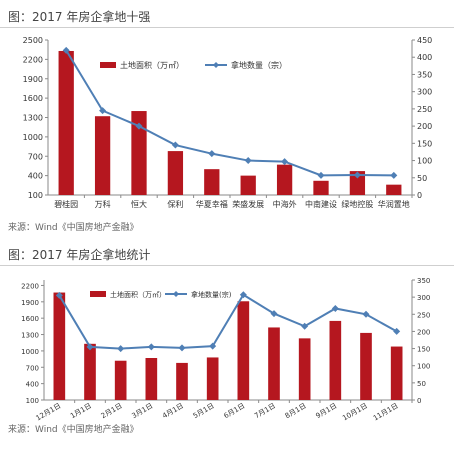  I want to click on chart-2-title: 图：2017 年房企拿地统计, so click(79, 255).